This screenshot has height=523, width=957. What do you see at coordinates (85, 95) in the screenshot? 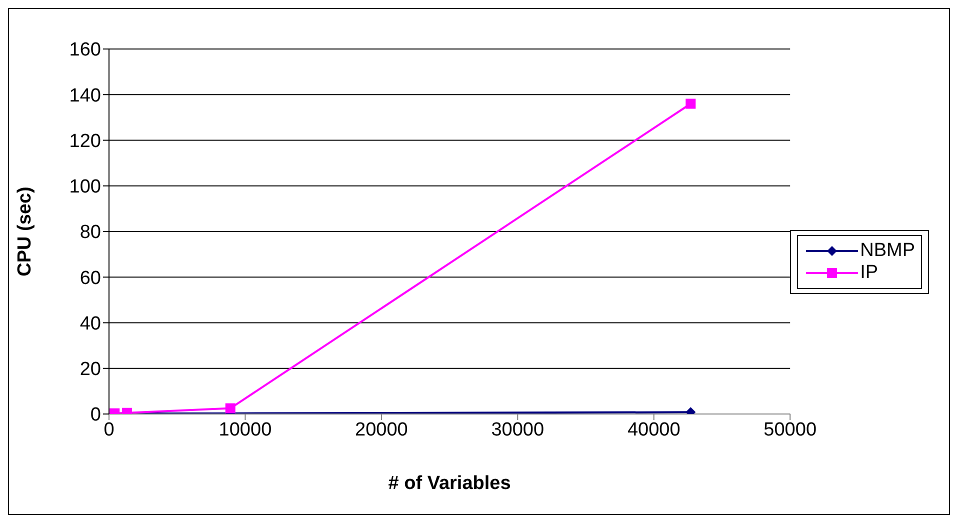
I see `y-tick-label: 140` at bounding box center [85, 95].